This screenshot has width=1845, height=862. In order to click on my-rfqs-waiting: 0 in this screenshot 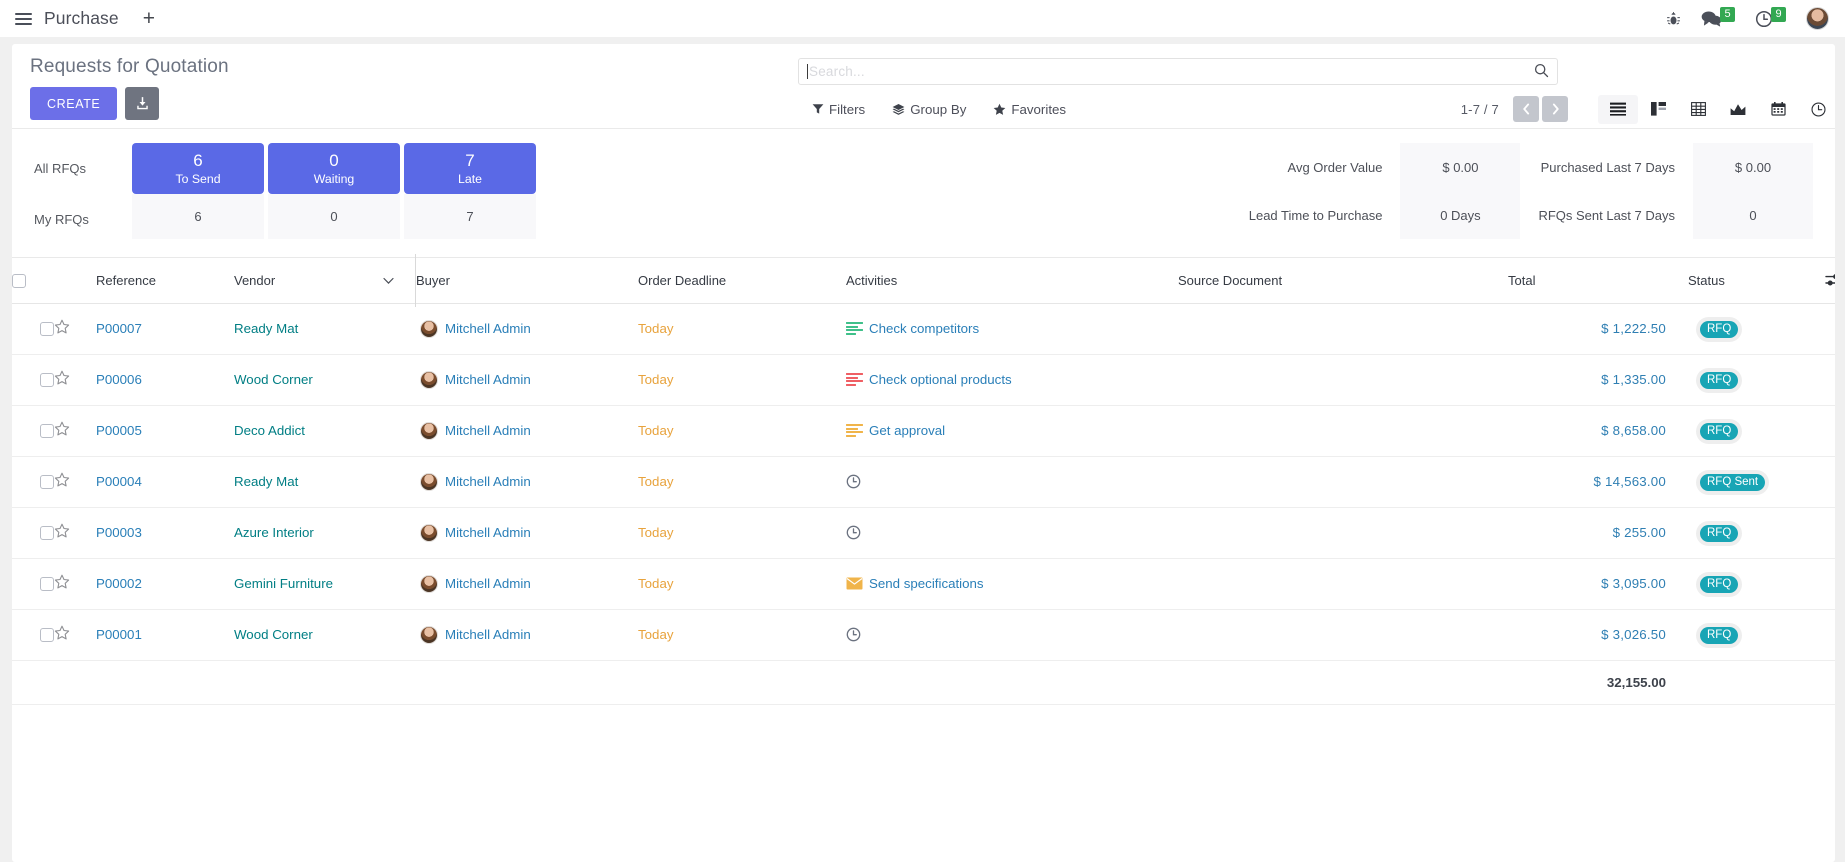, I will do `click(334, 216)`.